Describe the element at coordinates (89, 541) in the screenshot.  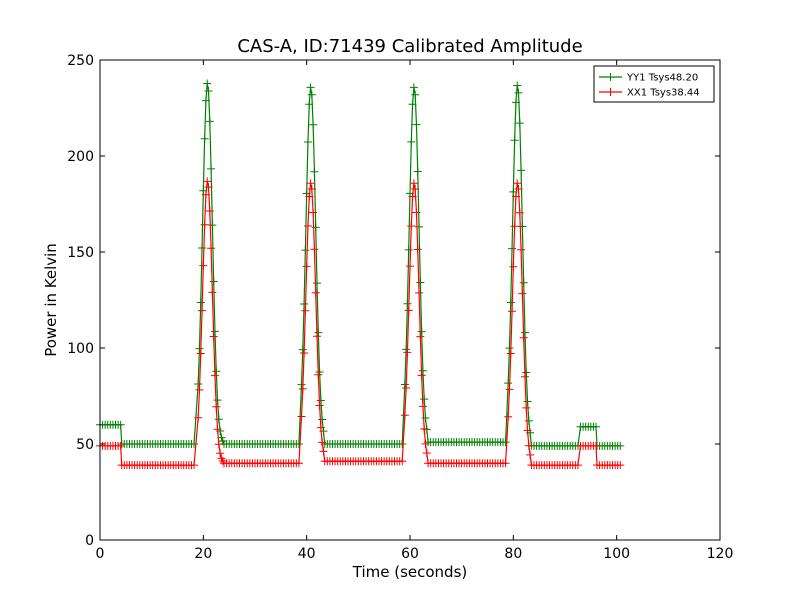
I see `y-tick-label: 0` at that location.